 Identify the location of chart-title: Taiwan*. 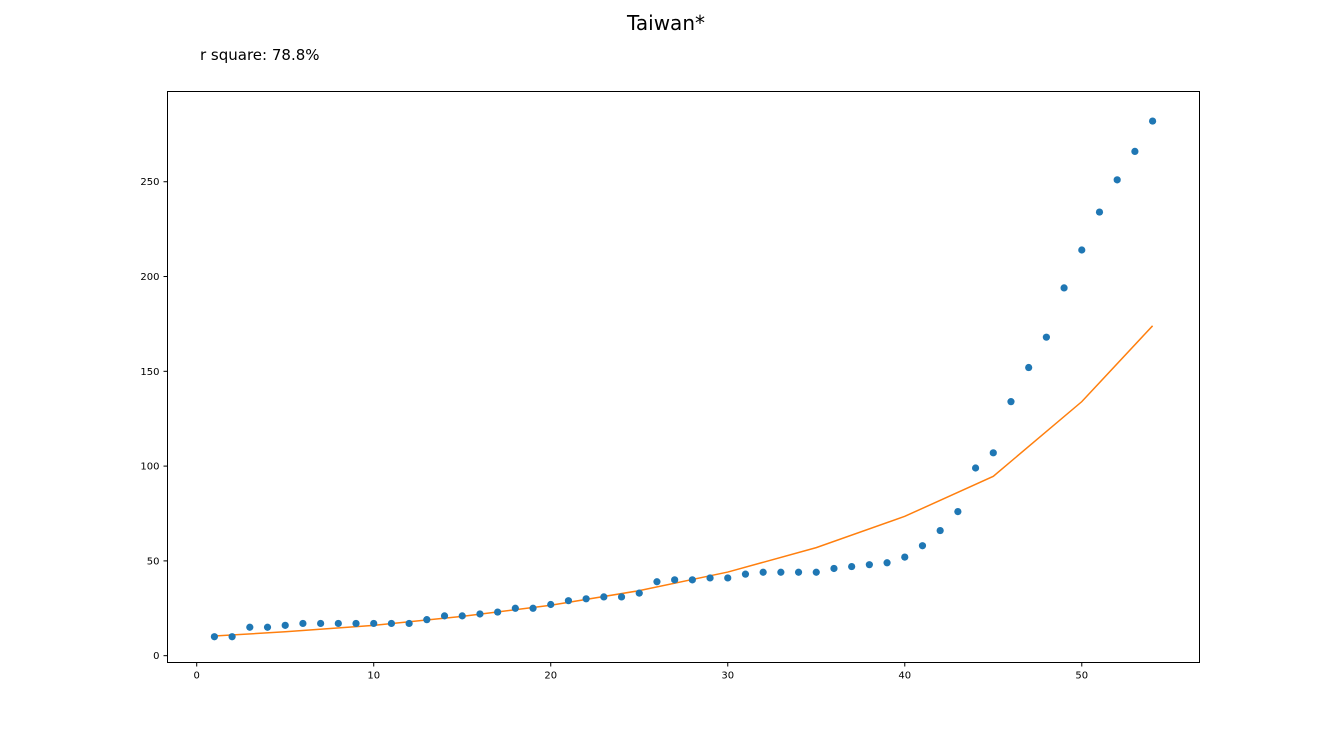
(665, 23).